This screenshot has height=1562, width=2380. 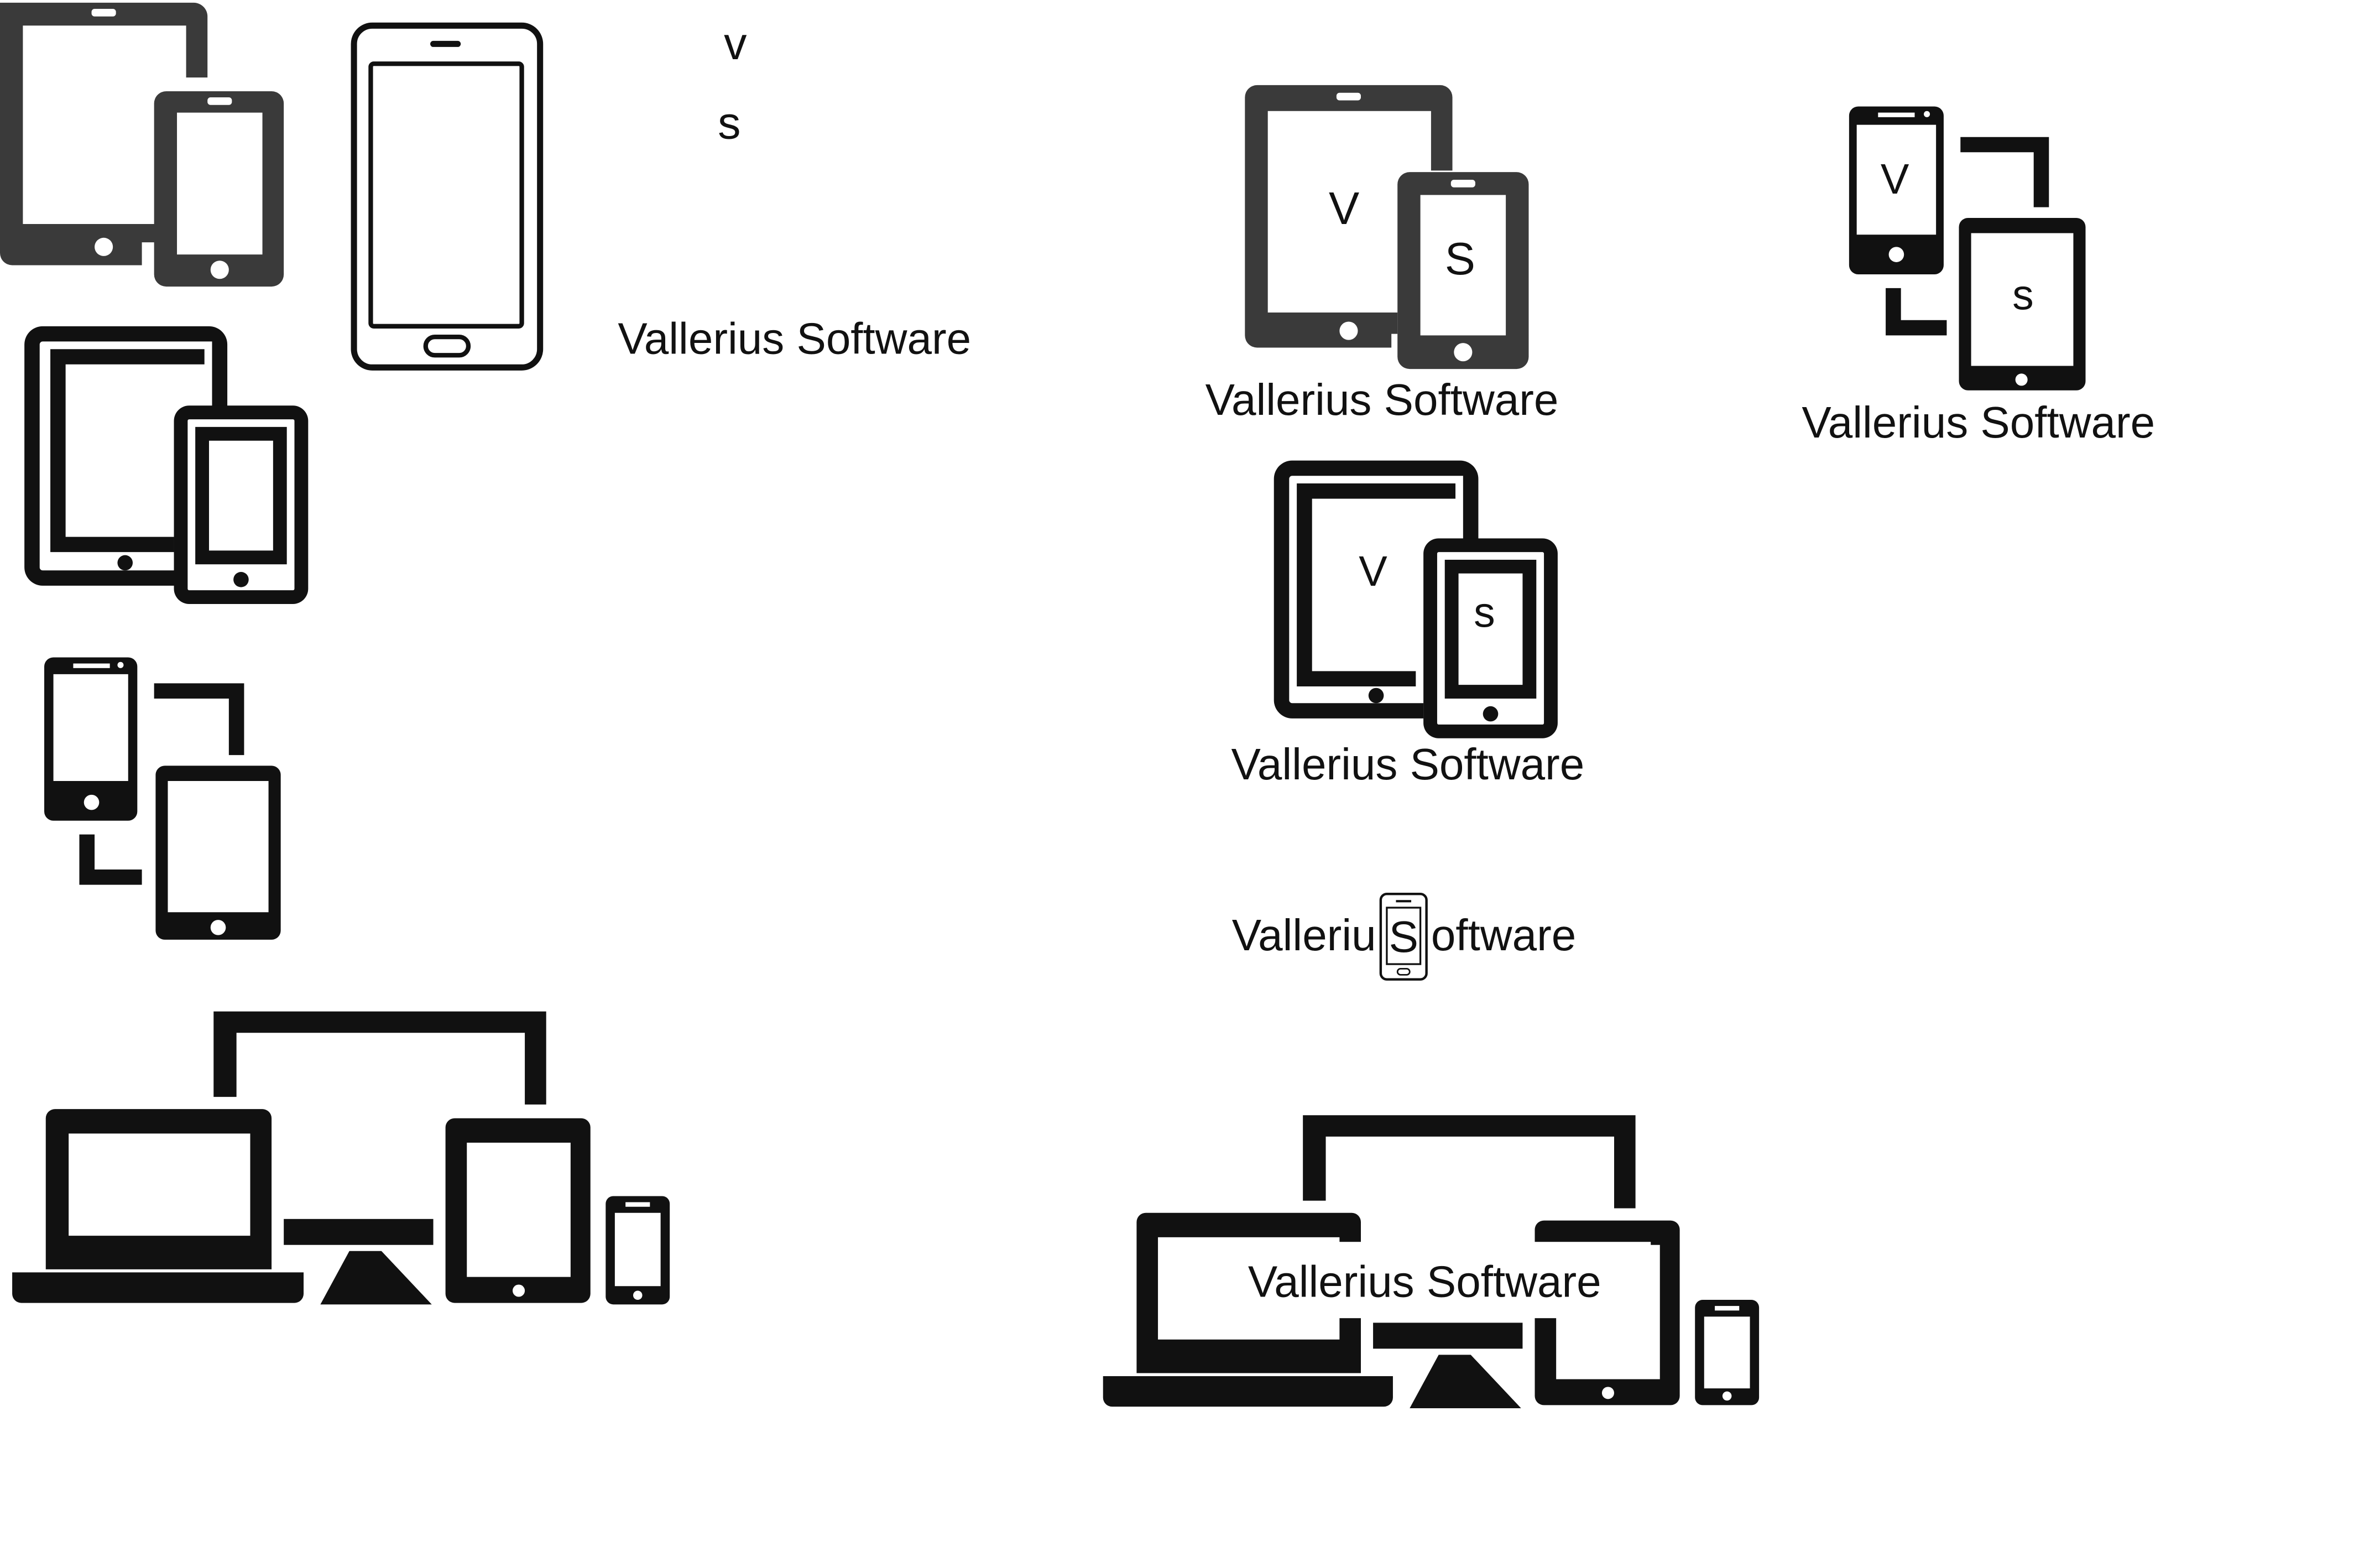 What do you see at coordinates (166, 465) in the screenshot?
I see `tablet-and-phone-outline-icon` at bounding box center [166, 465].